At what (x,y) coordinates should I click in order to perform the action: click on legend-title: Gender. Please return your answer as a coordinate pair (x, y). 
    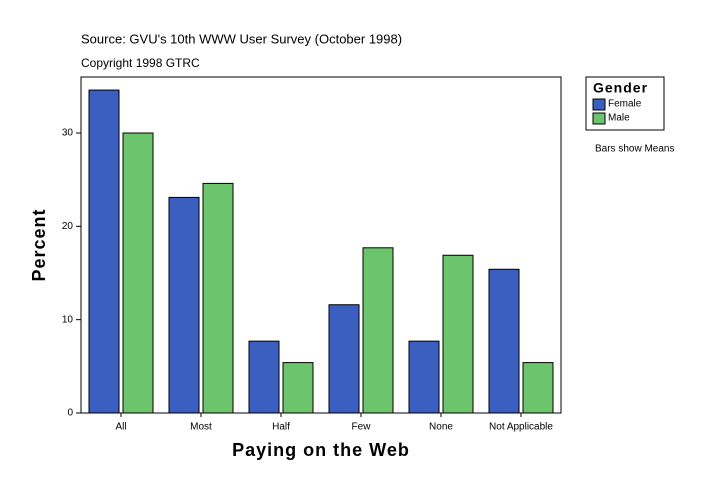
    Looking at the image, I should click on (620, 88).